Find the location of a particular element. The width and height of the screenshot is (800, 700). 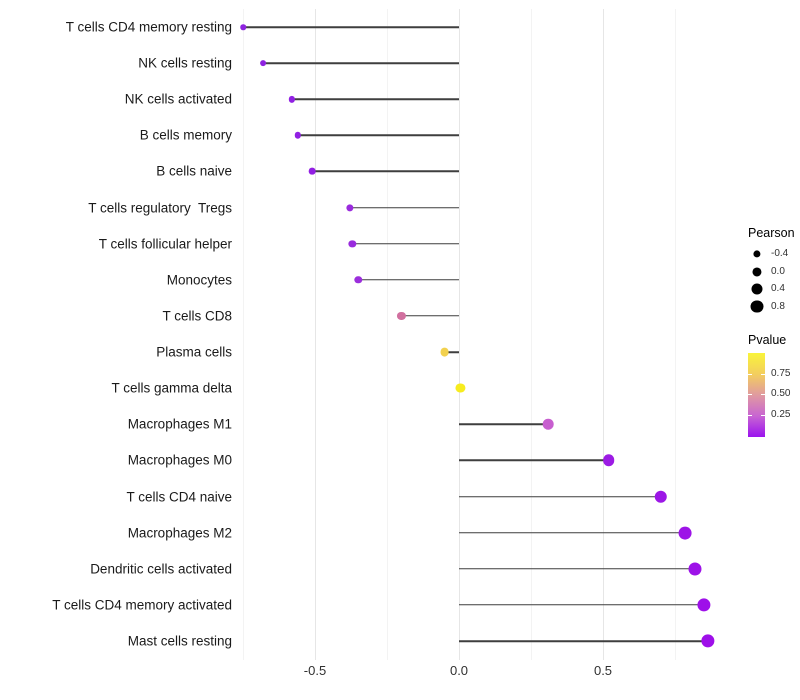

colorbar-label: 0.25 is located at coordinates (781, 414).